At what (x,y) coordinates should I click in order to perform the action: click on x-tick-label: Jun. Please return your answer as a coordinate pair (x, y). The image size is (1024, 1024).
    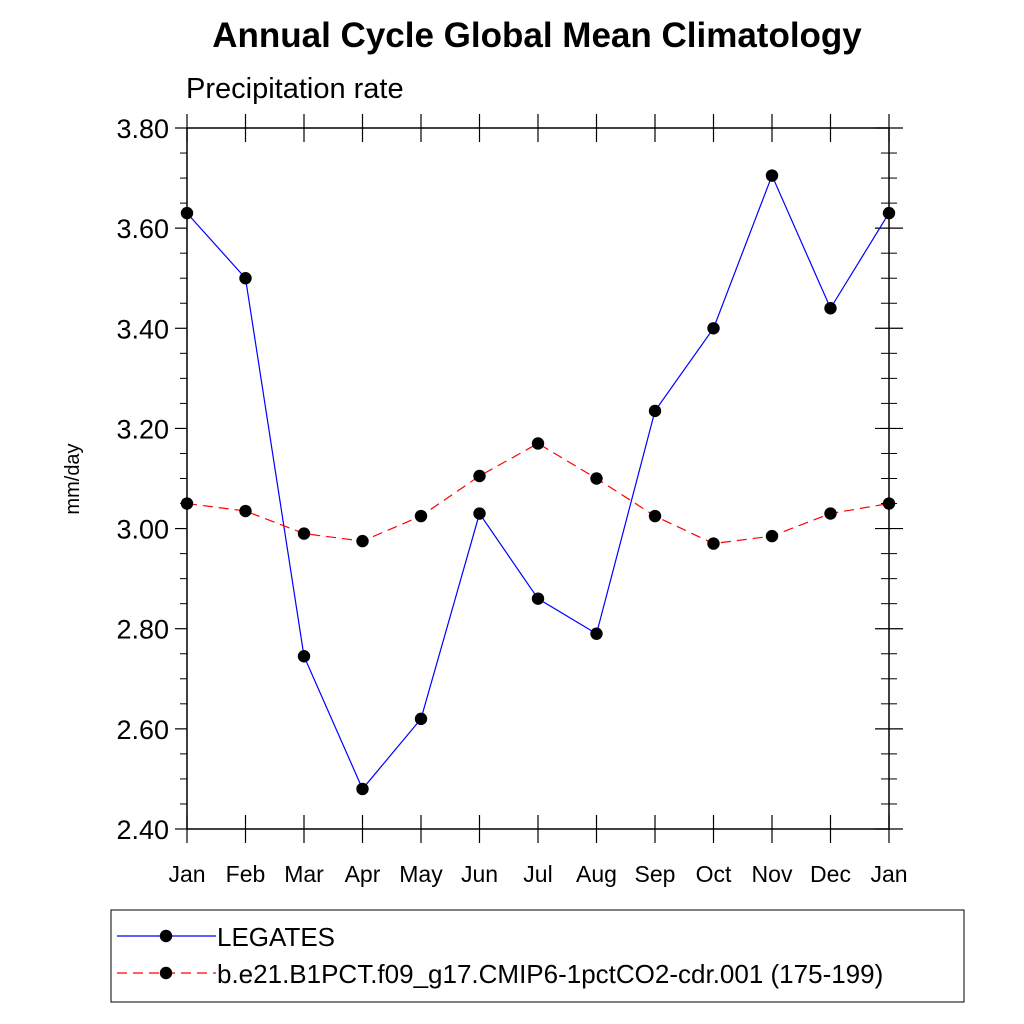
    Looking at the image, I should click on (479, 874).